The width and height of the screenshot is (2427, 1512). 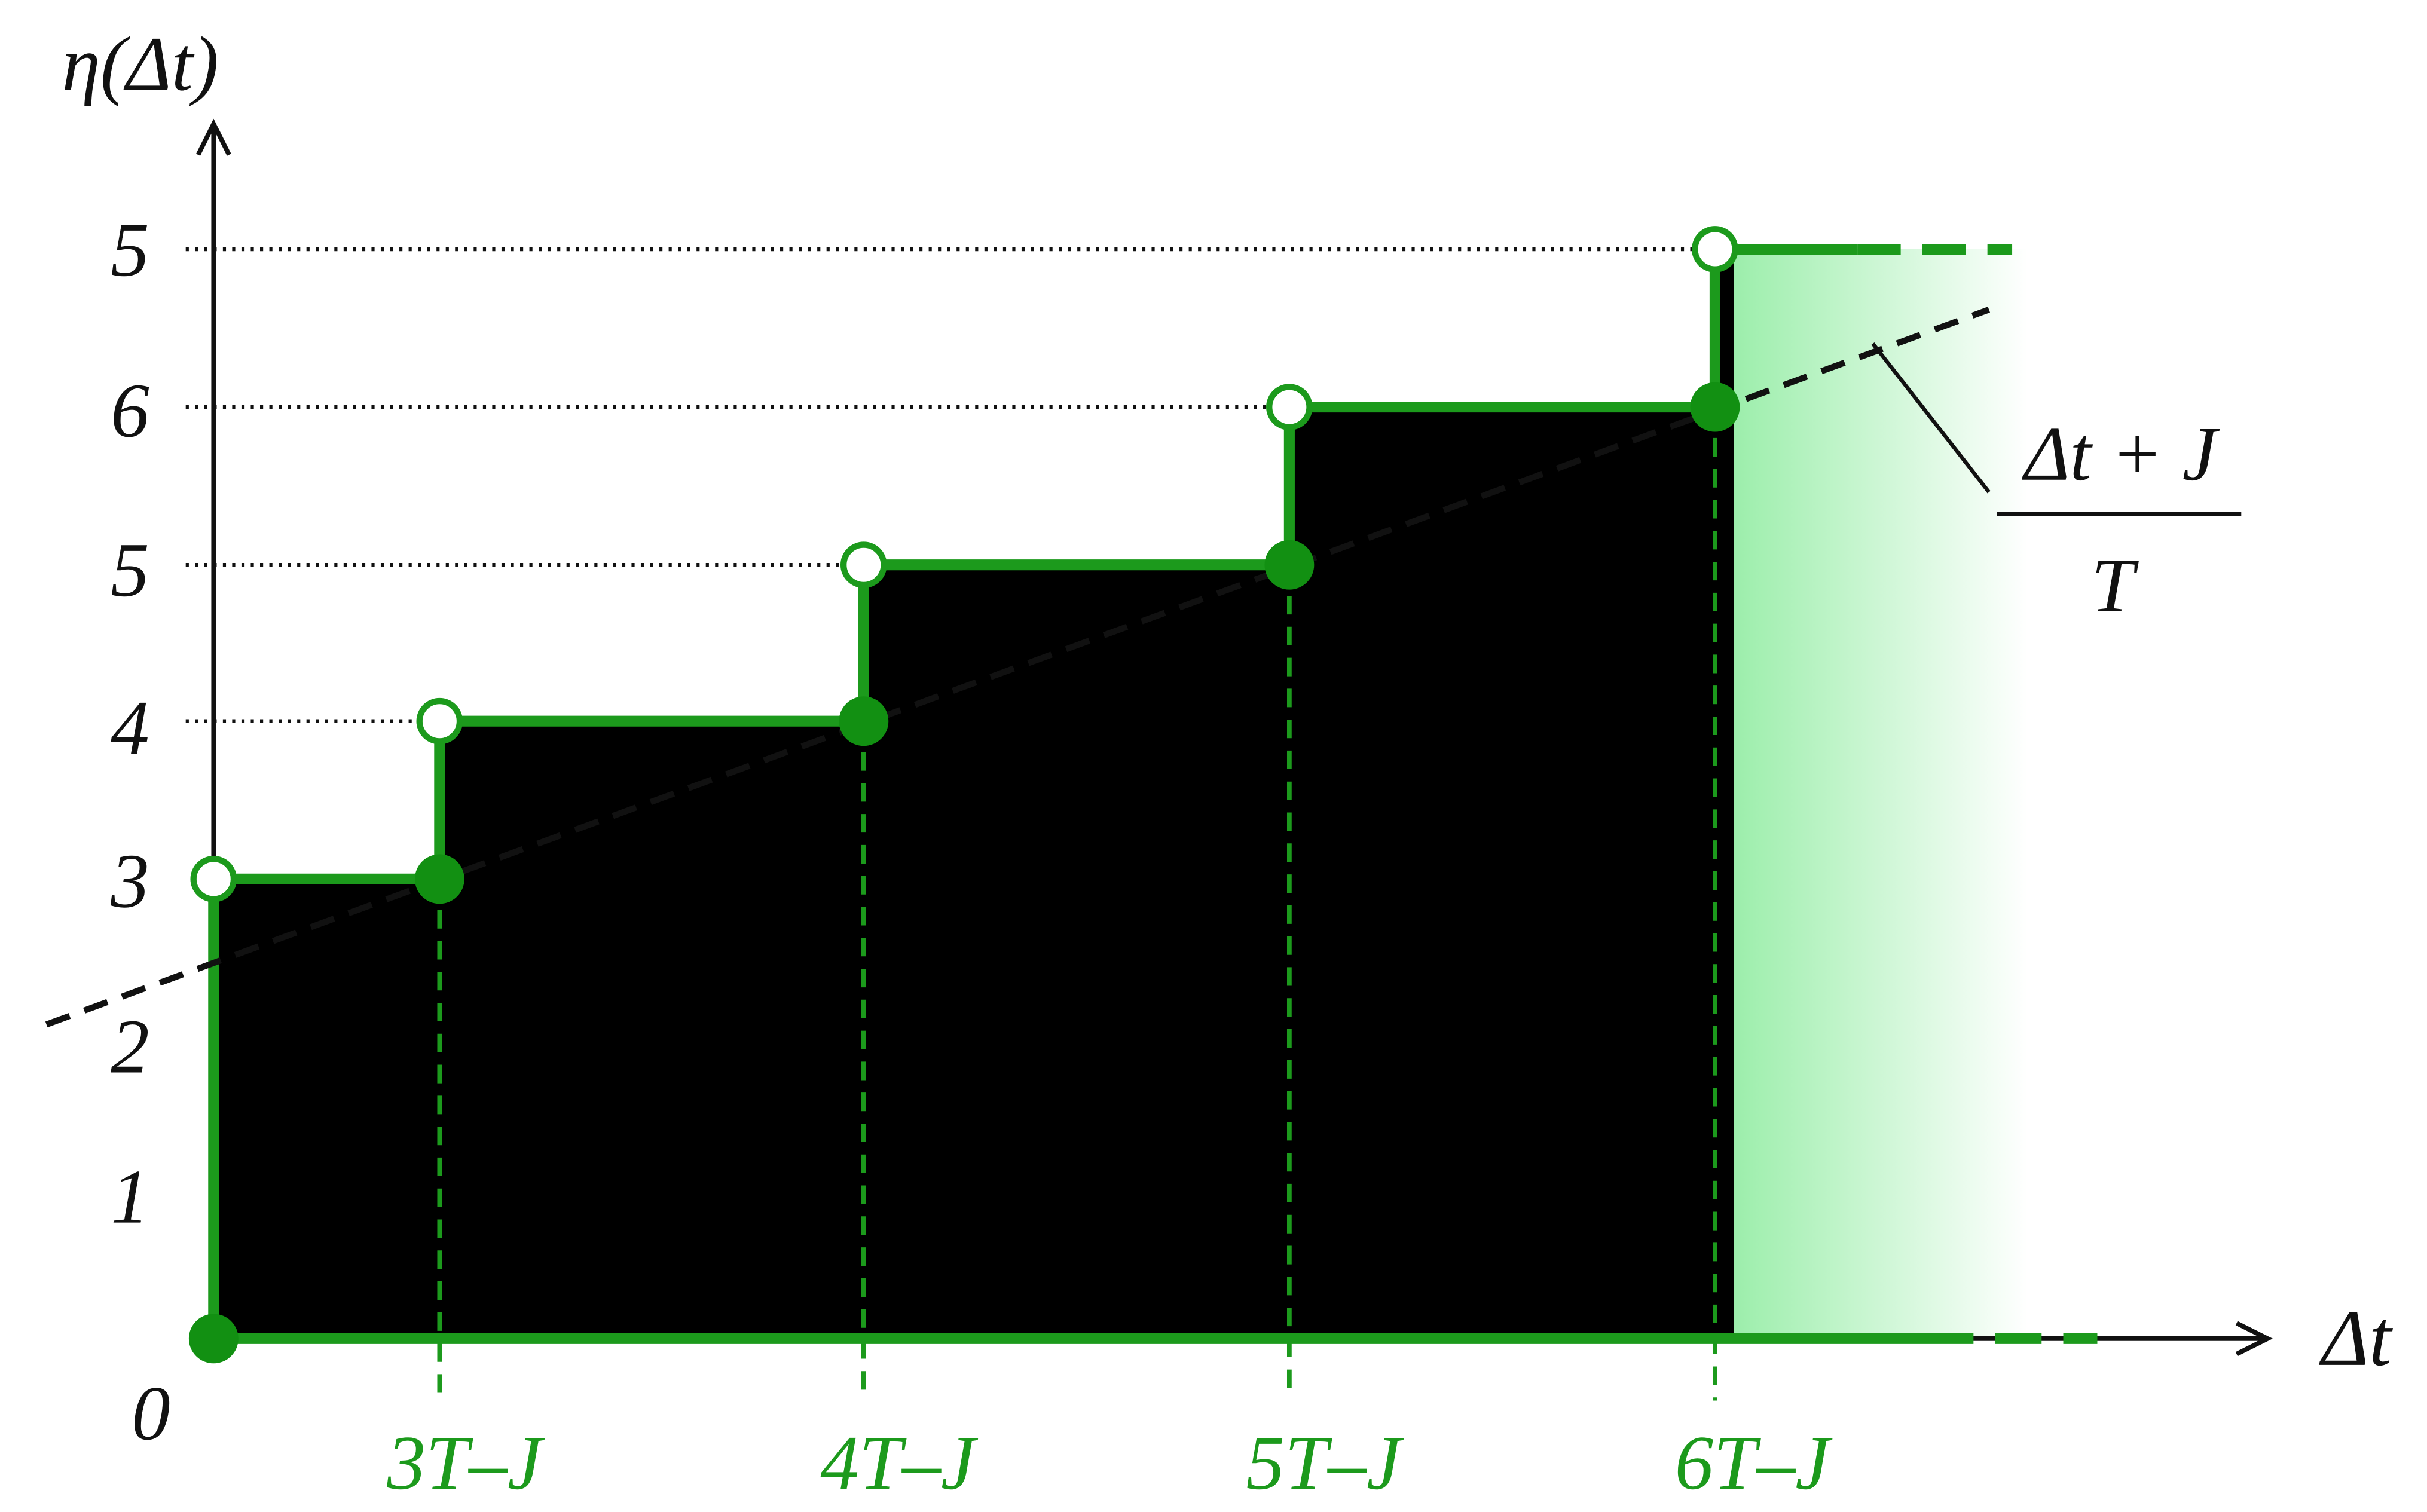 I want to click on y-label: 3, so click(x=129, y=881).